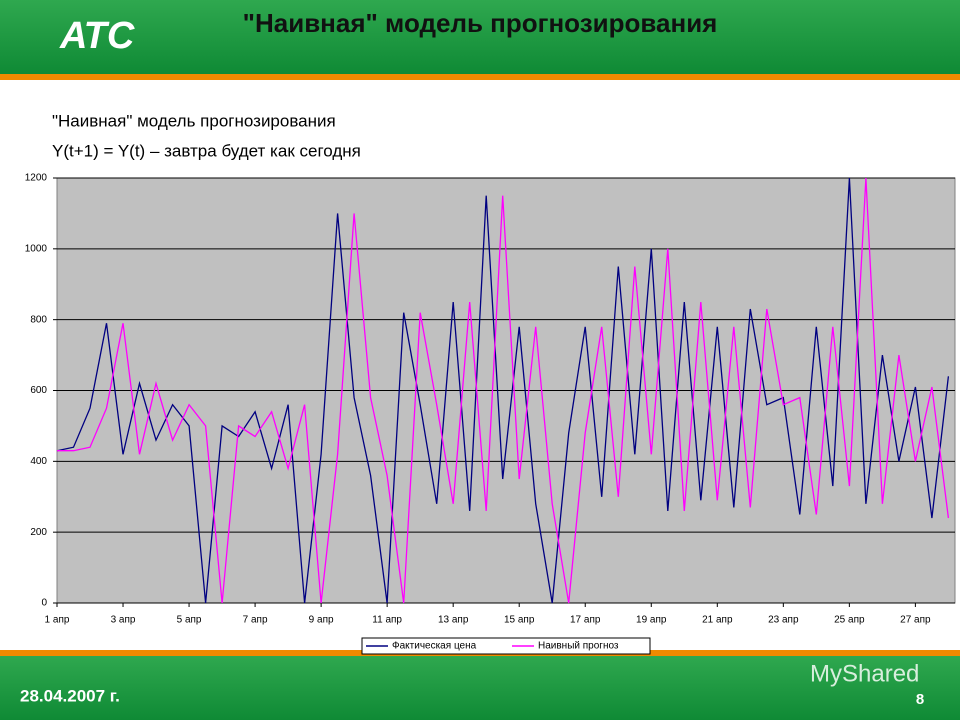 The image size is (960, 725). What do you see at coordinates (585, 620) in the screenshot?
I see `x-tick-label: 17 апр` at bounding box center [585, 620].